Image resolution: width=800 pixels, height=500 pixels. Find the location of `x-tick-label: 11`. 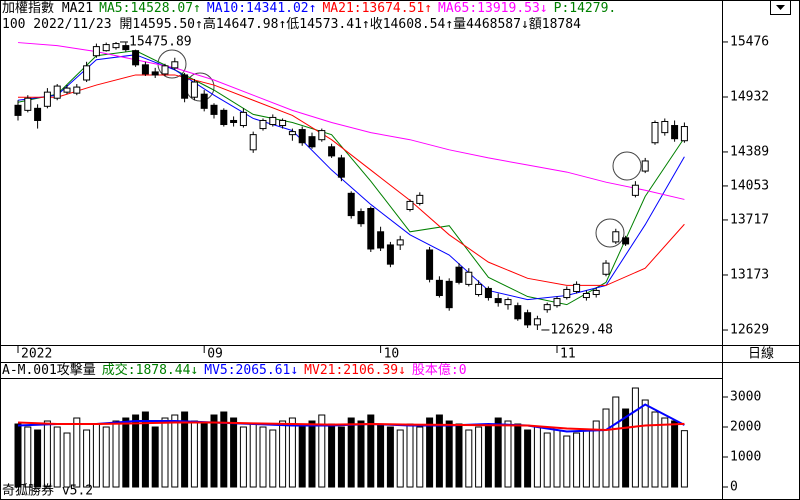

x-tick-label: 11 is located at coordinates (568, 354).